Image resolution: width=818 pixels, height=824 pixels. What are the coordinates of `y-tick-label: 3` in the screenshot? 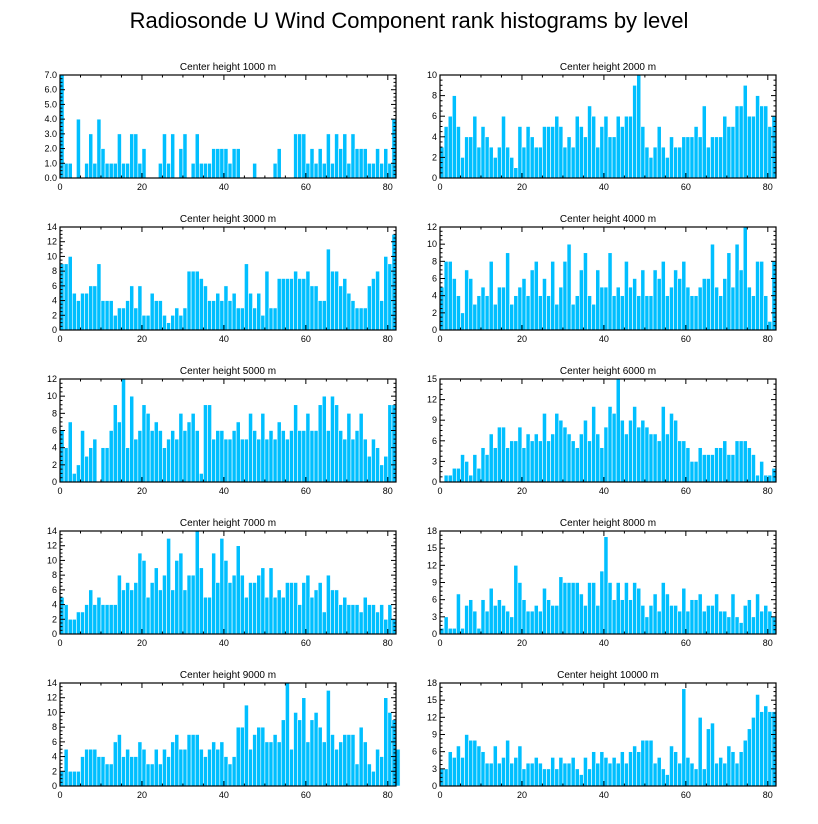 It's located at (434, 617).